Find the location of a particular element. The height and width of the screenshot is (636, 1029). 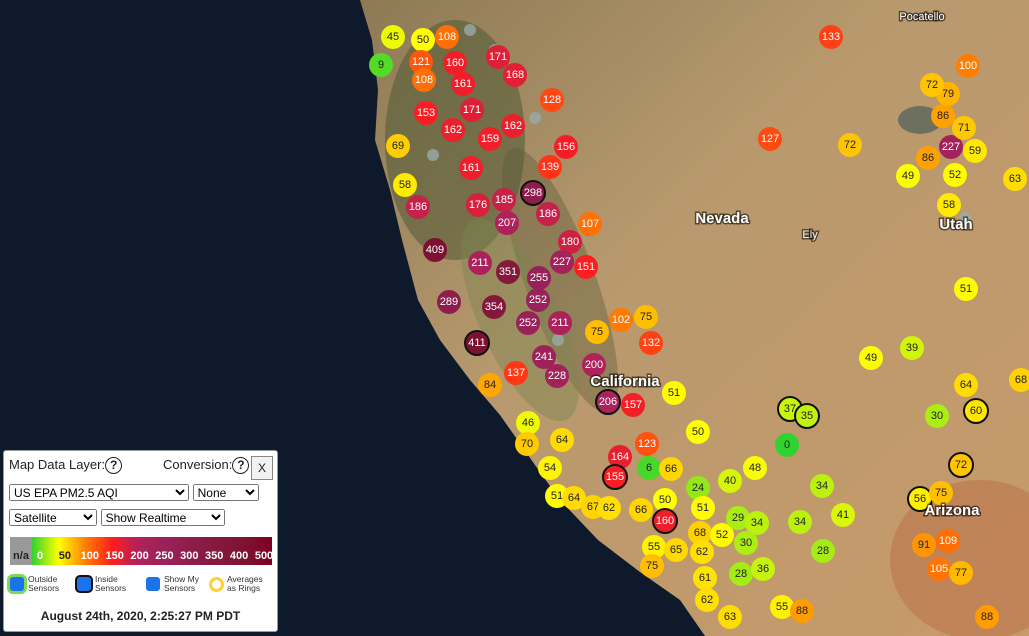

sensor: 127 is located at coordinates (770, 139).